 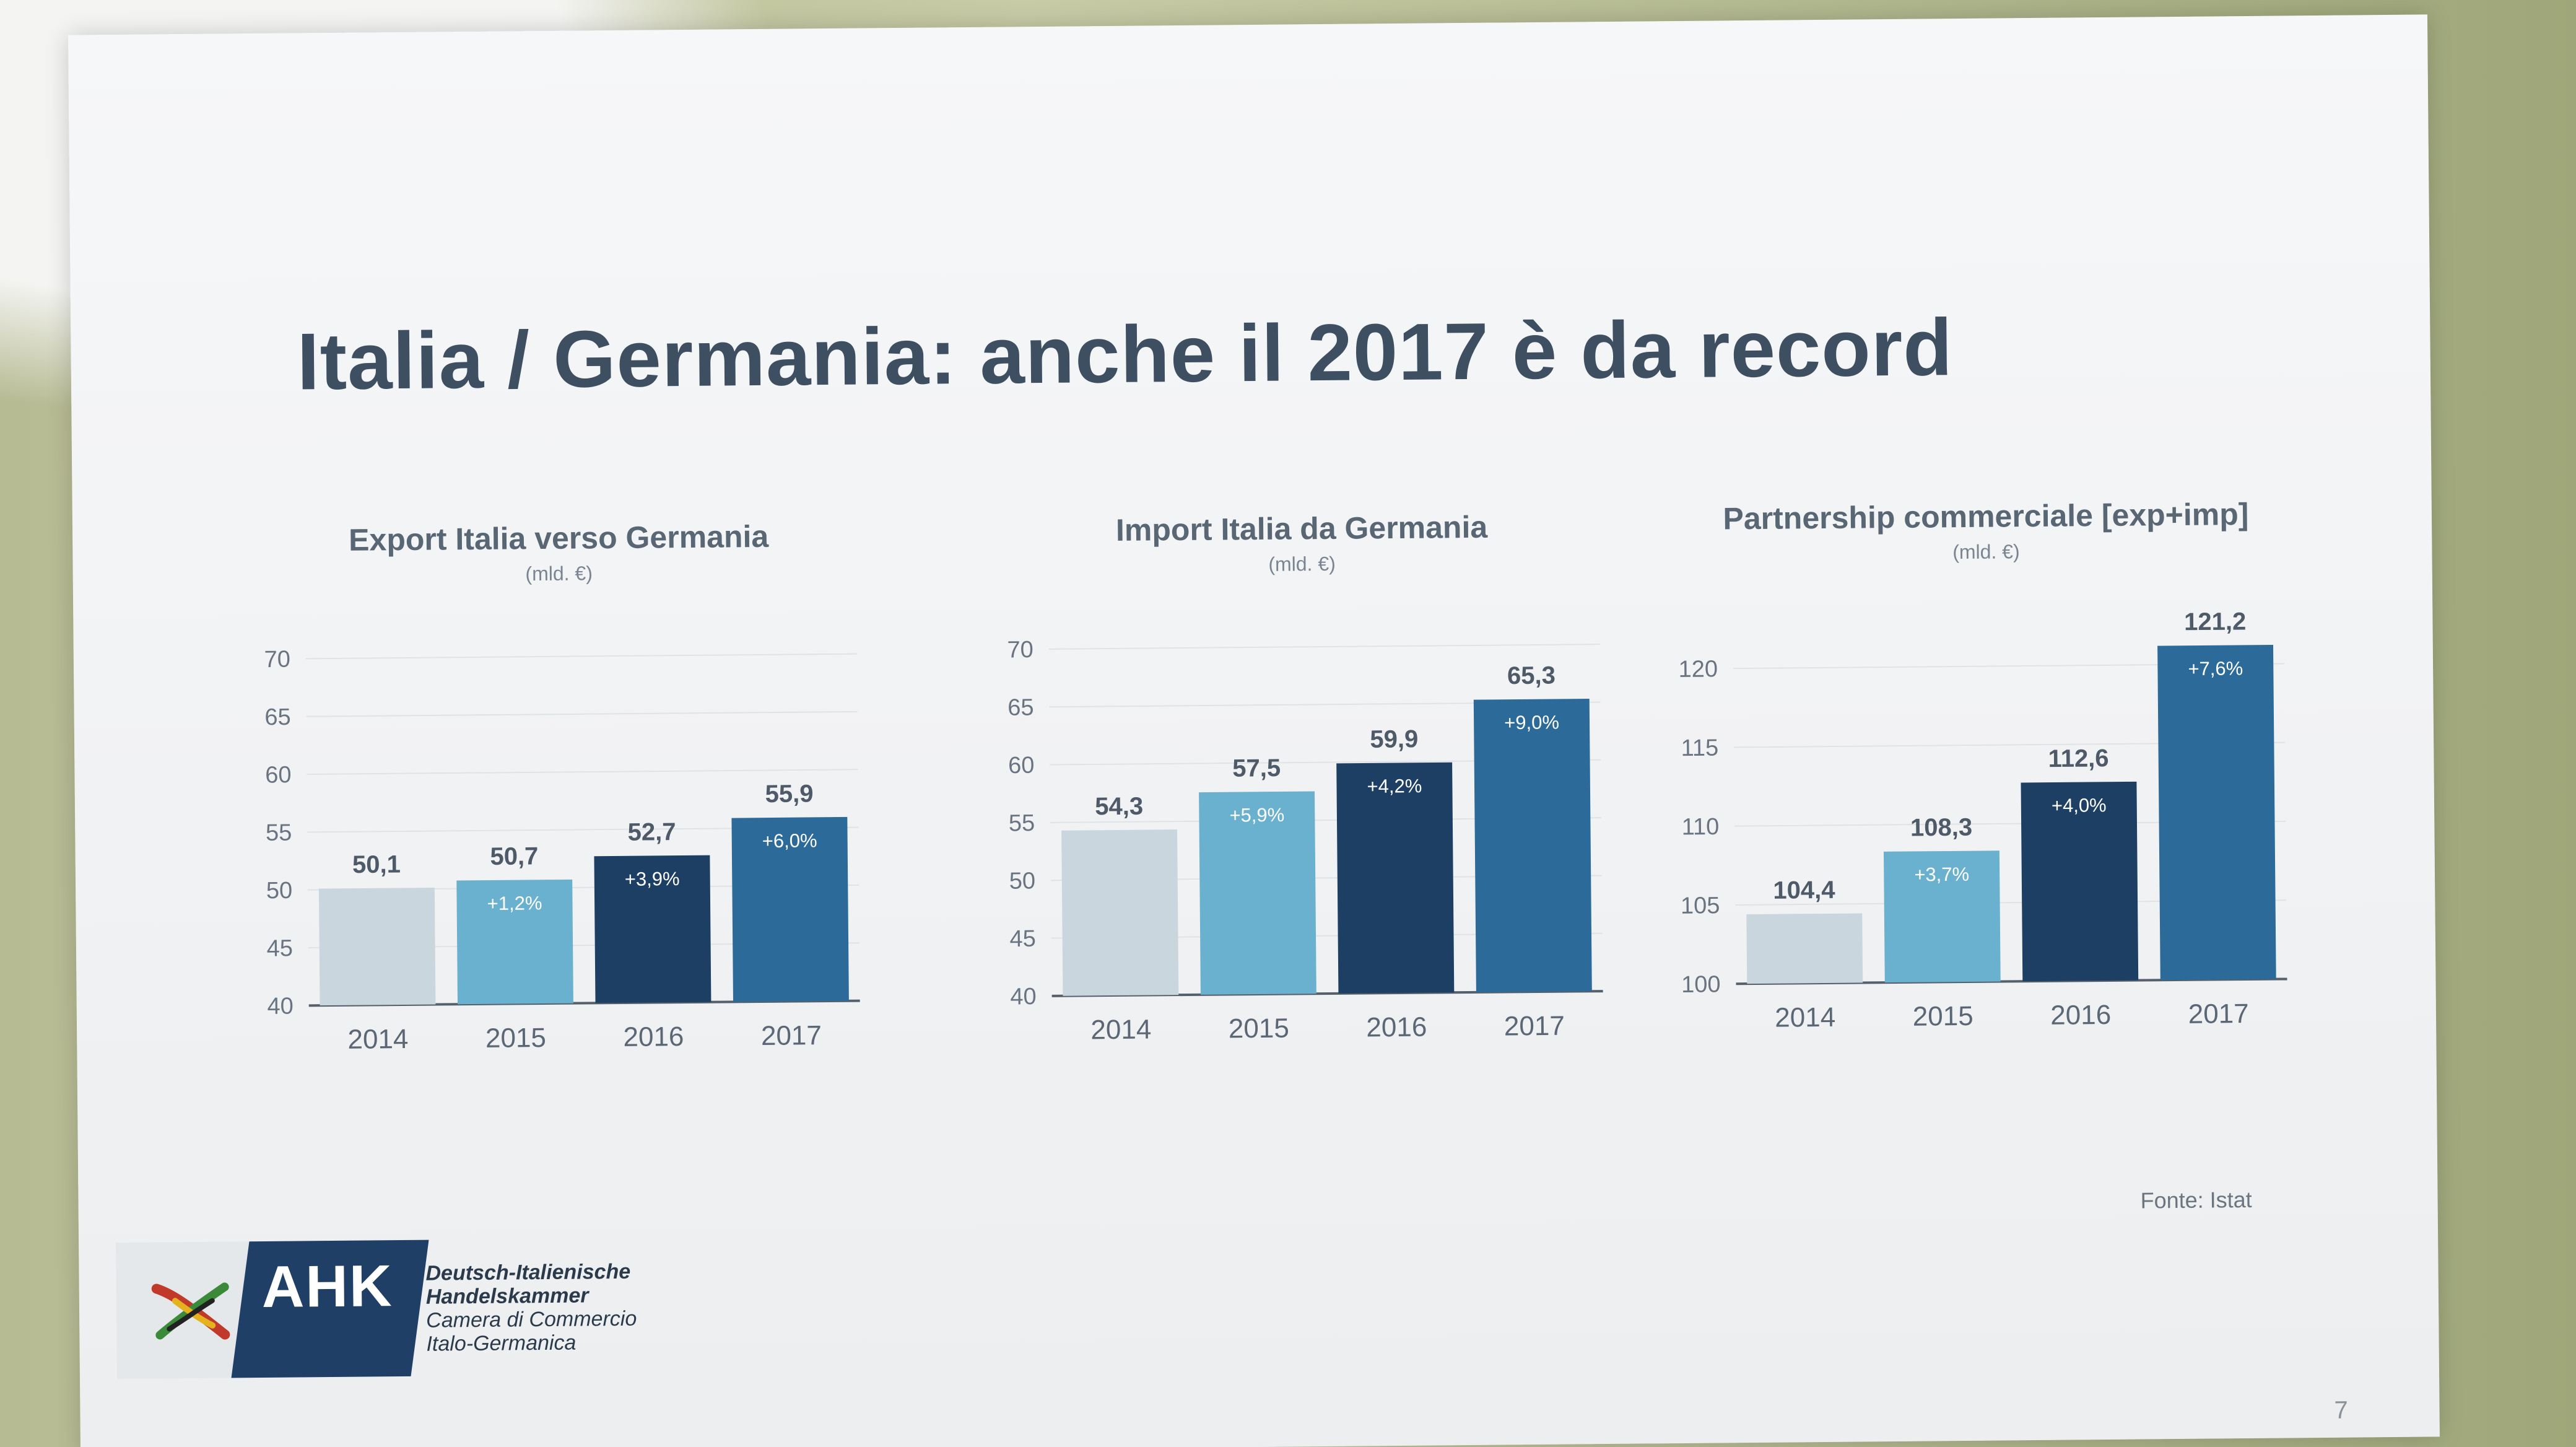 What do you see at coordinates (789, 794) in the screenshot?
I see `value-label: 55,9` at bounding box center [789, 794].